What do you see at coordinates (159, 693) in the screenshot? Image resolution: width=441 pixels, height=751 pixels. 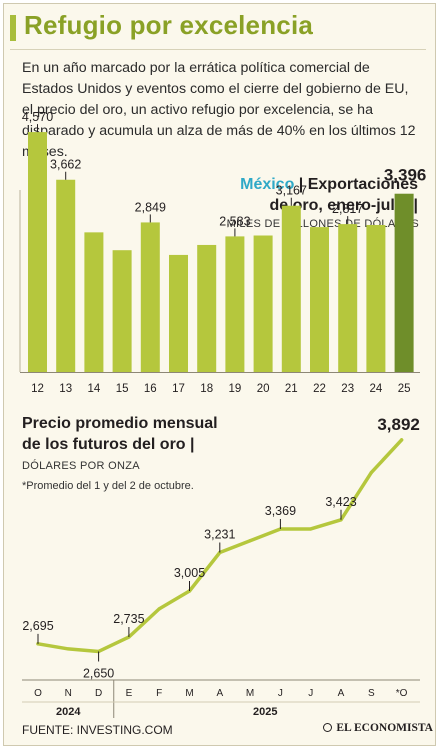 I see `gold-month-tick-label: F` at bounding box center [159, 693].